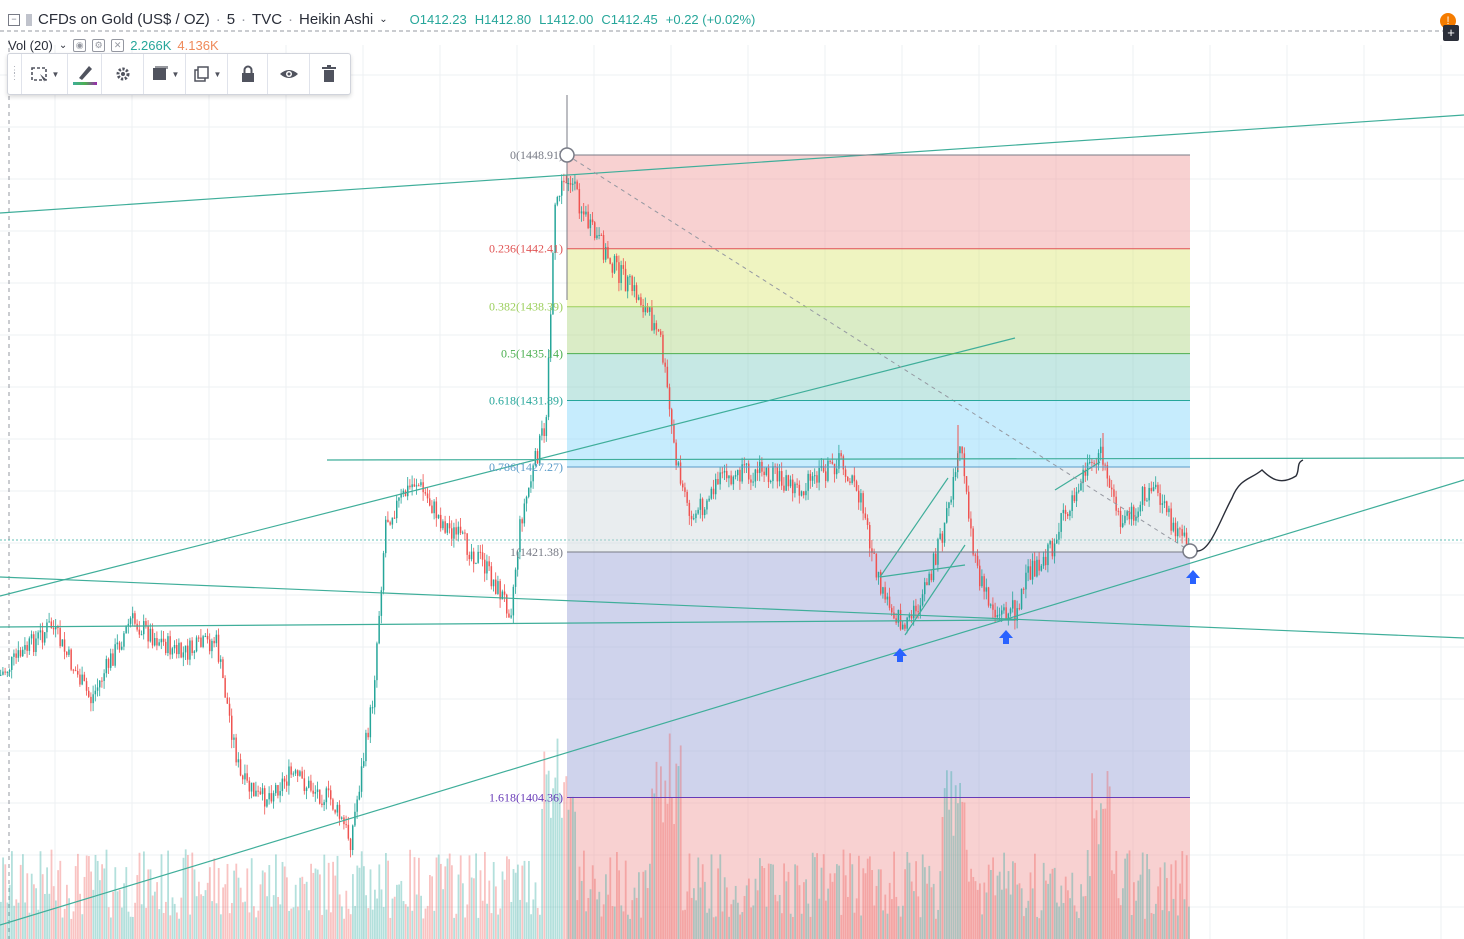 The width and height of the screenshot is (1464, 939). Describe the element at coordinates (80, 45) in the screenshot. I see `visibility-icon: ◉` at that location.